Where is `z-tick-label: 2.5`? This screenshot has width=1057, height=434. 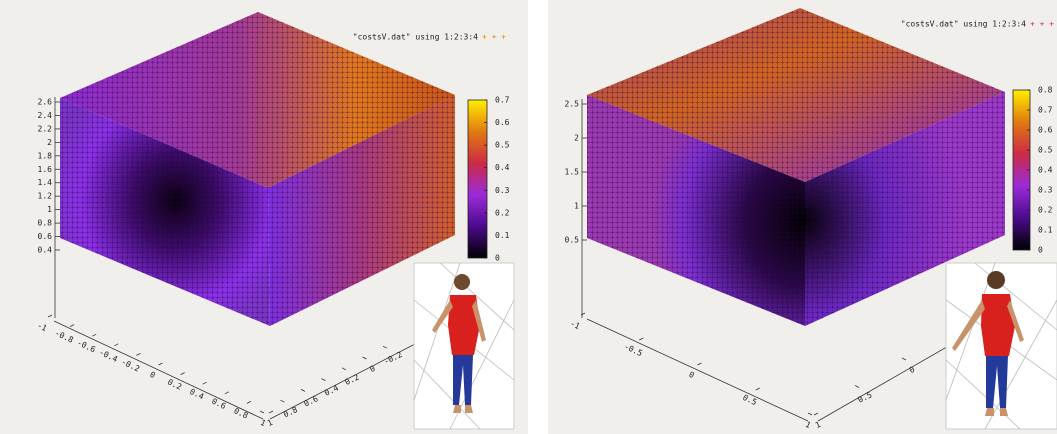
z-tick-label: 2.5 is located at coordinates (572, 104).